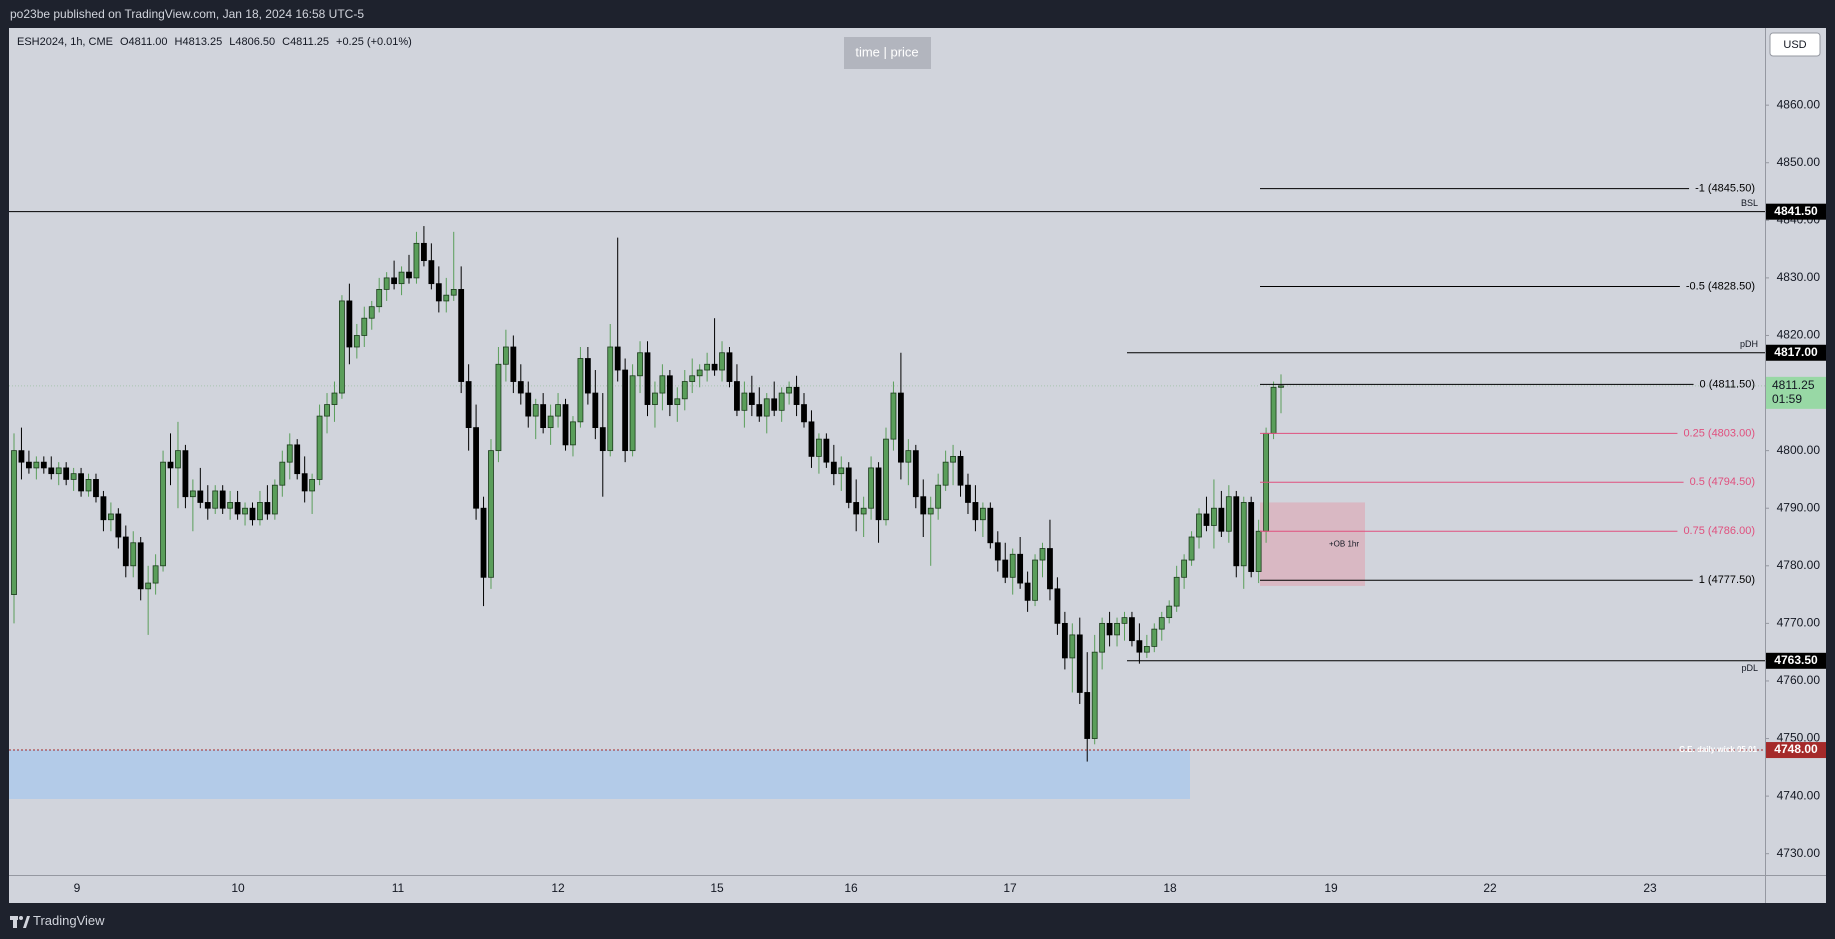  Describe the element at coordinates (398, 888) in the screenshot. I see `x-tick-label: 11` at that location.